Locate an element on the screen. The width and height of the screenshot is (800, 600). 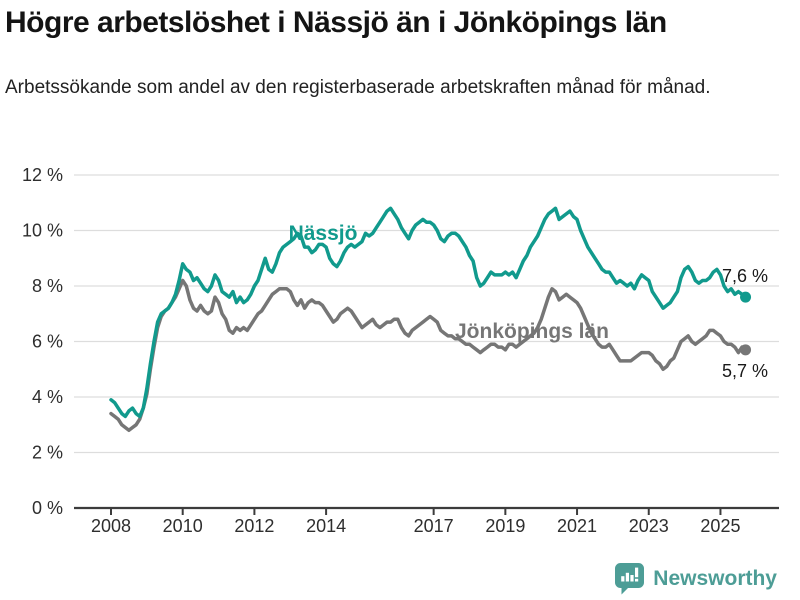
y-tick-label: 10 % is located at coordinates (42, 231).